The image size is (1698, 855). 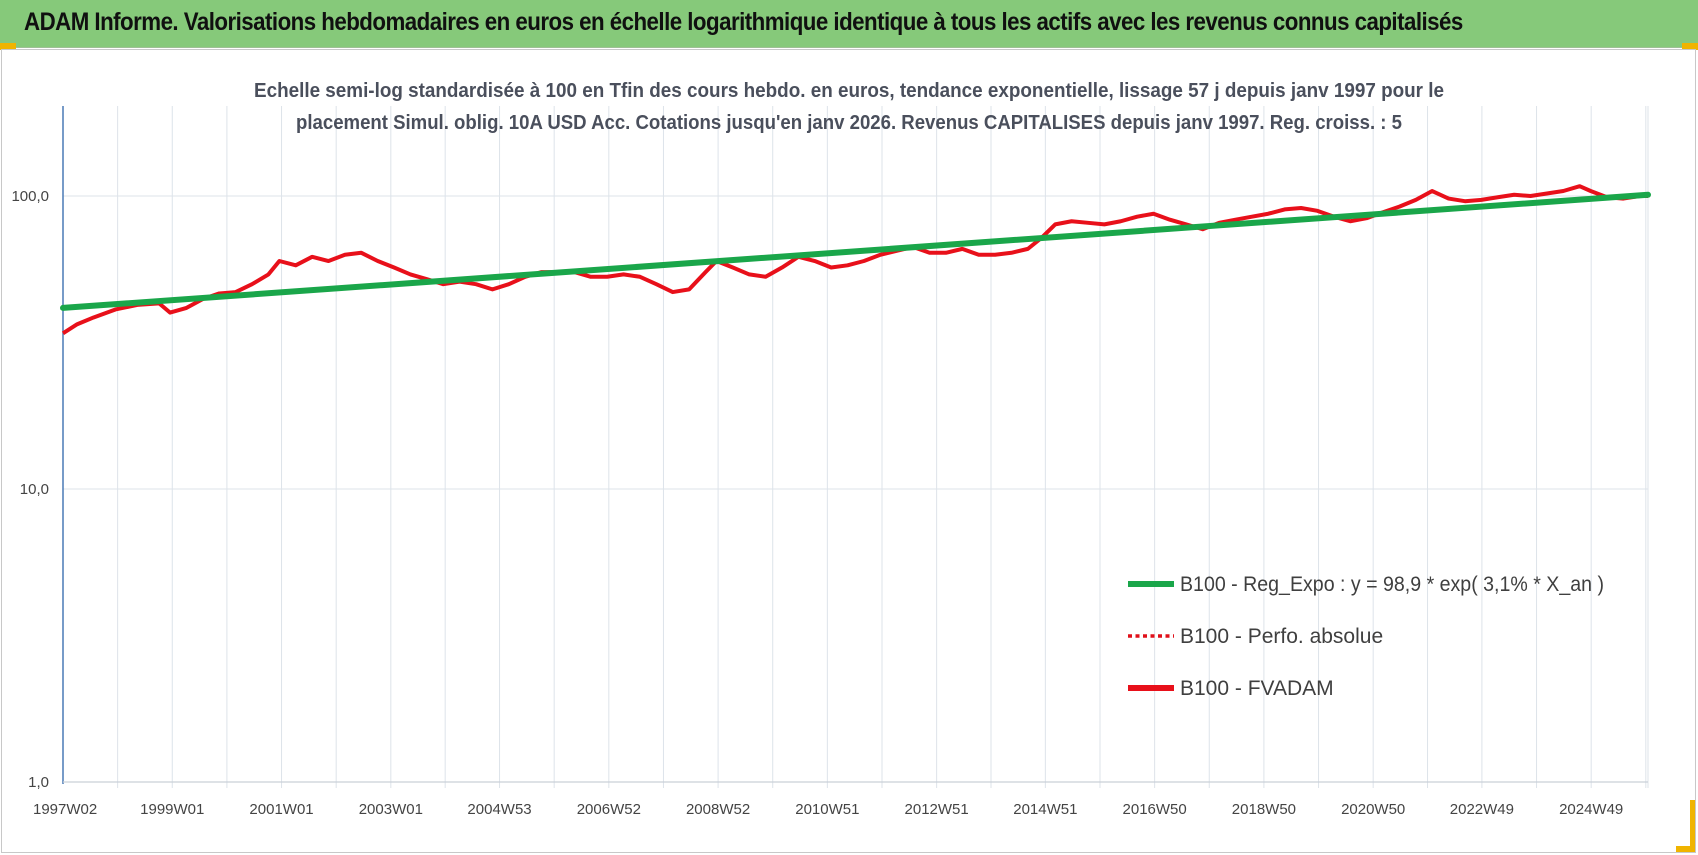 What do you see at coordinates (1686, 849) in the screenshot?
I see `corner-accent-bottom-right-h` at bounding box center [1686, 849].